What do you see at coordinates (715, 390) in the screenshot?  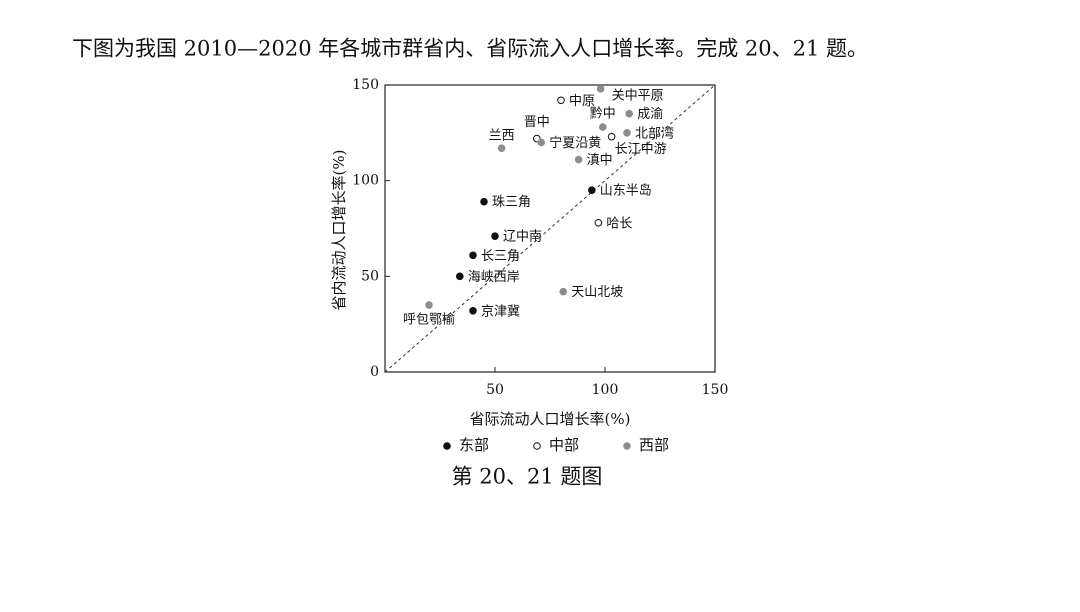 I see `x-tick-label: 150` at bounding box center [715, 390].